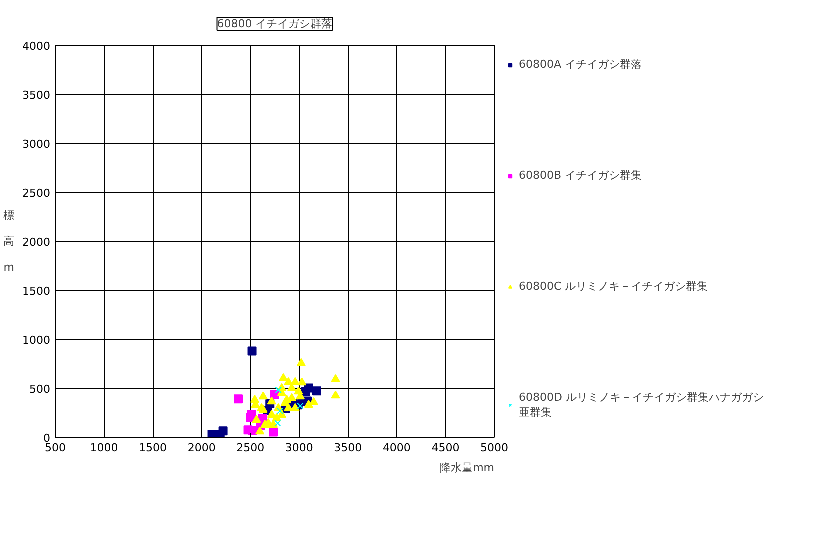  Describe the element at coordinates (275, 24) in the screenshot. I see `chart-title: 60800 イチイガシ群落` at that location.